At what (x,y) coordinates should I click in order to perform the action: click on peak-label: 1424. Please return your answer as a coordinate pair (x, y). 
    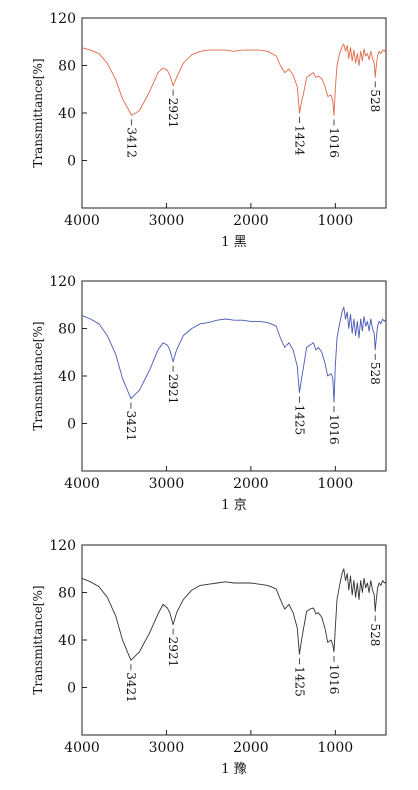
    Looking at the image, I should click on (300, 140).